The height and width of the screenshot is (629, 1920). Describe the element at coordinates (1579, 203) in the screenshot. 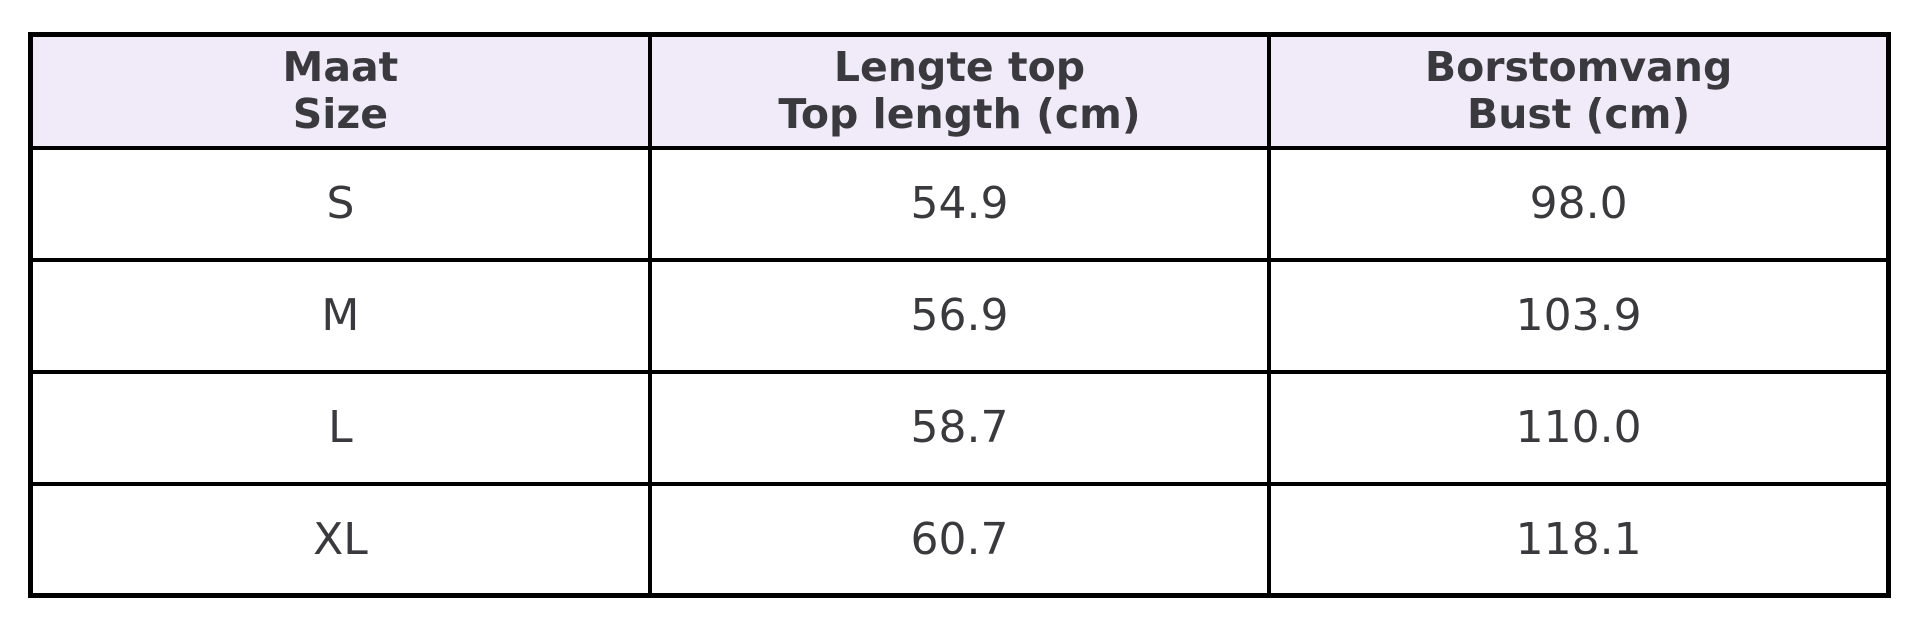

I see `cell-bust: 98.0` at that location.